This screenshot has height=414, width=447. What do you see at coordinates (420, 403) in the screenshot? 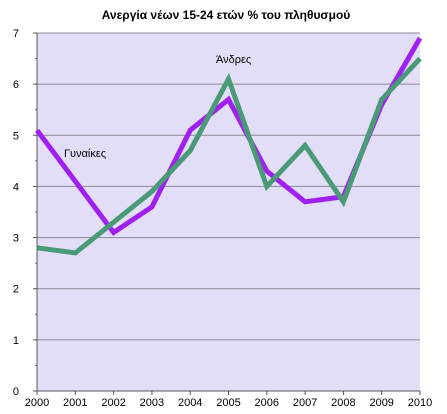
I see `x-tick-label: 2010` at bounding box center [420, 403].